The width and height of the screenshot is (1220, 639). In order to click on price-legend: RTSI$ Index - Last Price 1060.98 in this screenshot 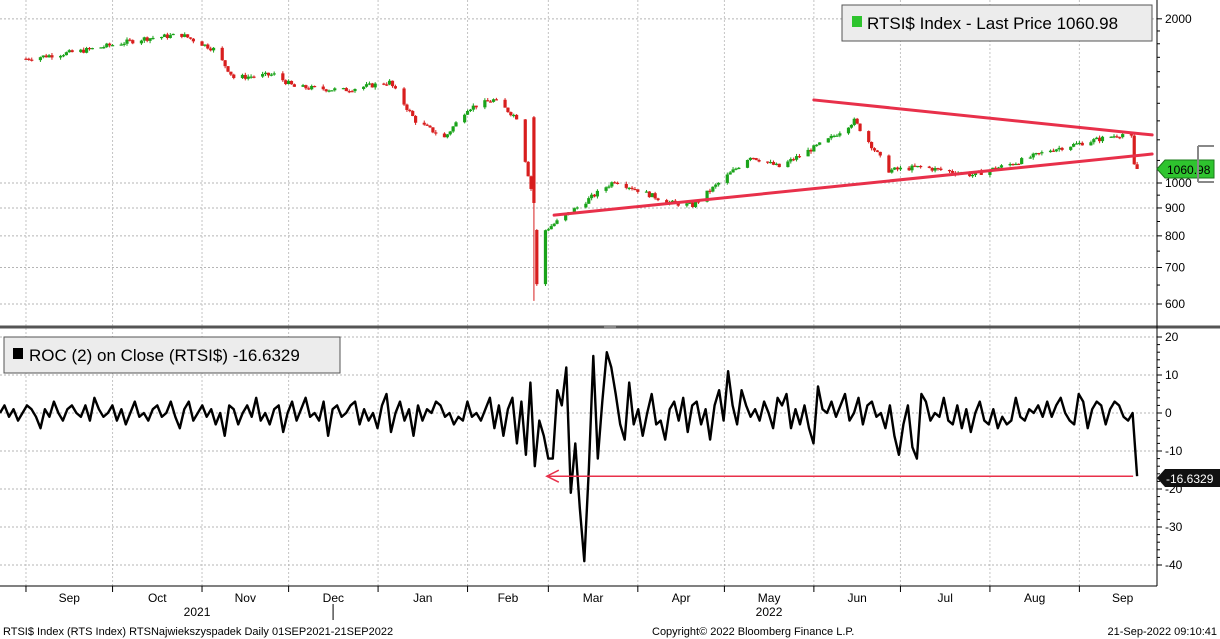, I will do `click(997, 23)`.